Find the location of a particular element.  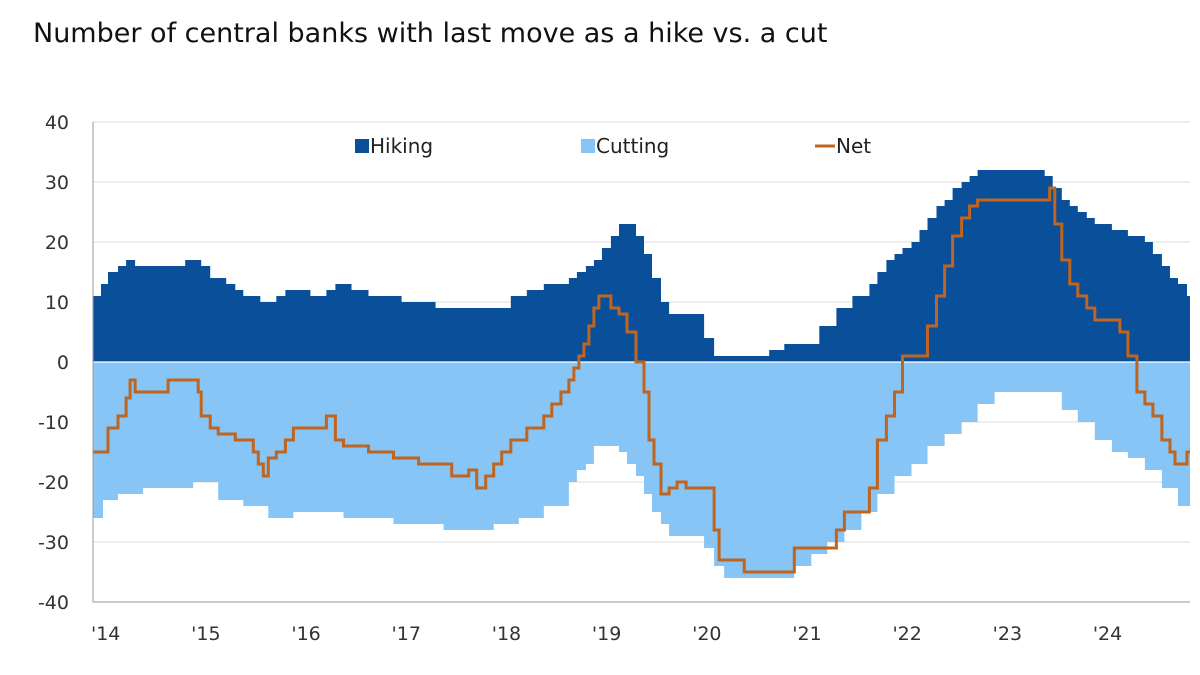

y-tick-label: -10 is located at coordinates (53, 423).